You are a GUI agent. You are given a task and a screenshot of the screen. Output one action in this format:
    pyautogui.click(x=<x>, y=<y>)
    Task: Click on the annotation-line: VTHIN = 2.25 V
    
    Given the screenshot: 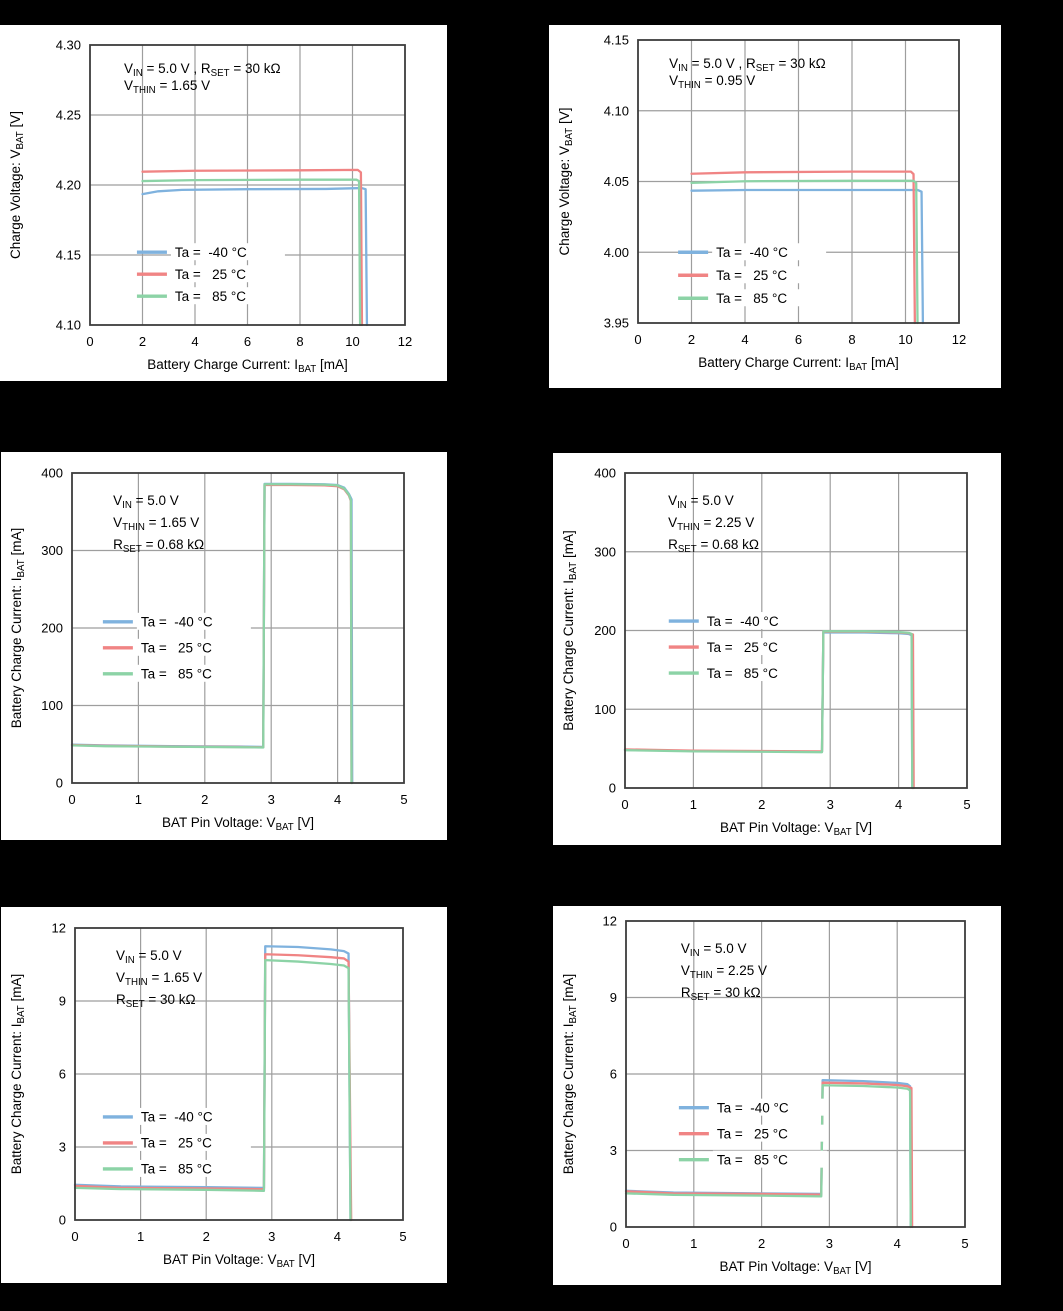 What is the action you would take?
    pyautogui.click(x=711, y=524)
    